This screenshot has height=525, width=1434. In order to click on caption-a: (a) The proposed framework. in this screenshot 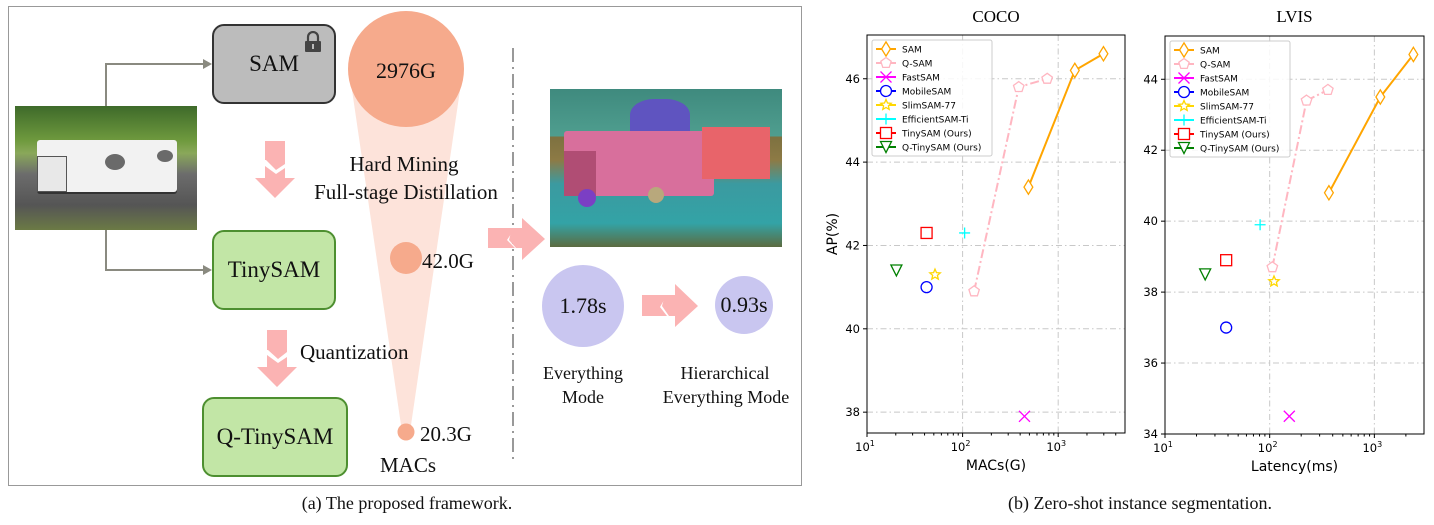, I will do `click(407, 503)`.